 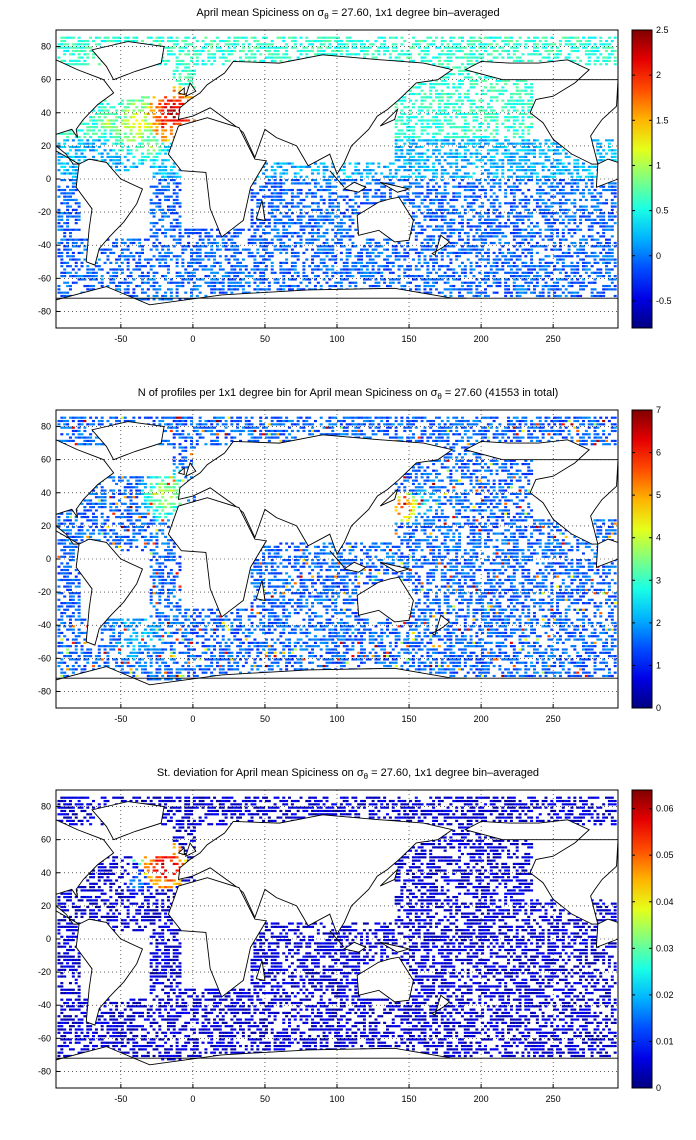 What do you see at coordinates (665, 855) in the screenshot?
I see `colorbar-tick-label: 0.05` at bounding box center [665, 855].